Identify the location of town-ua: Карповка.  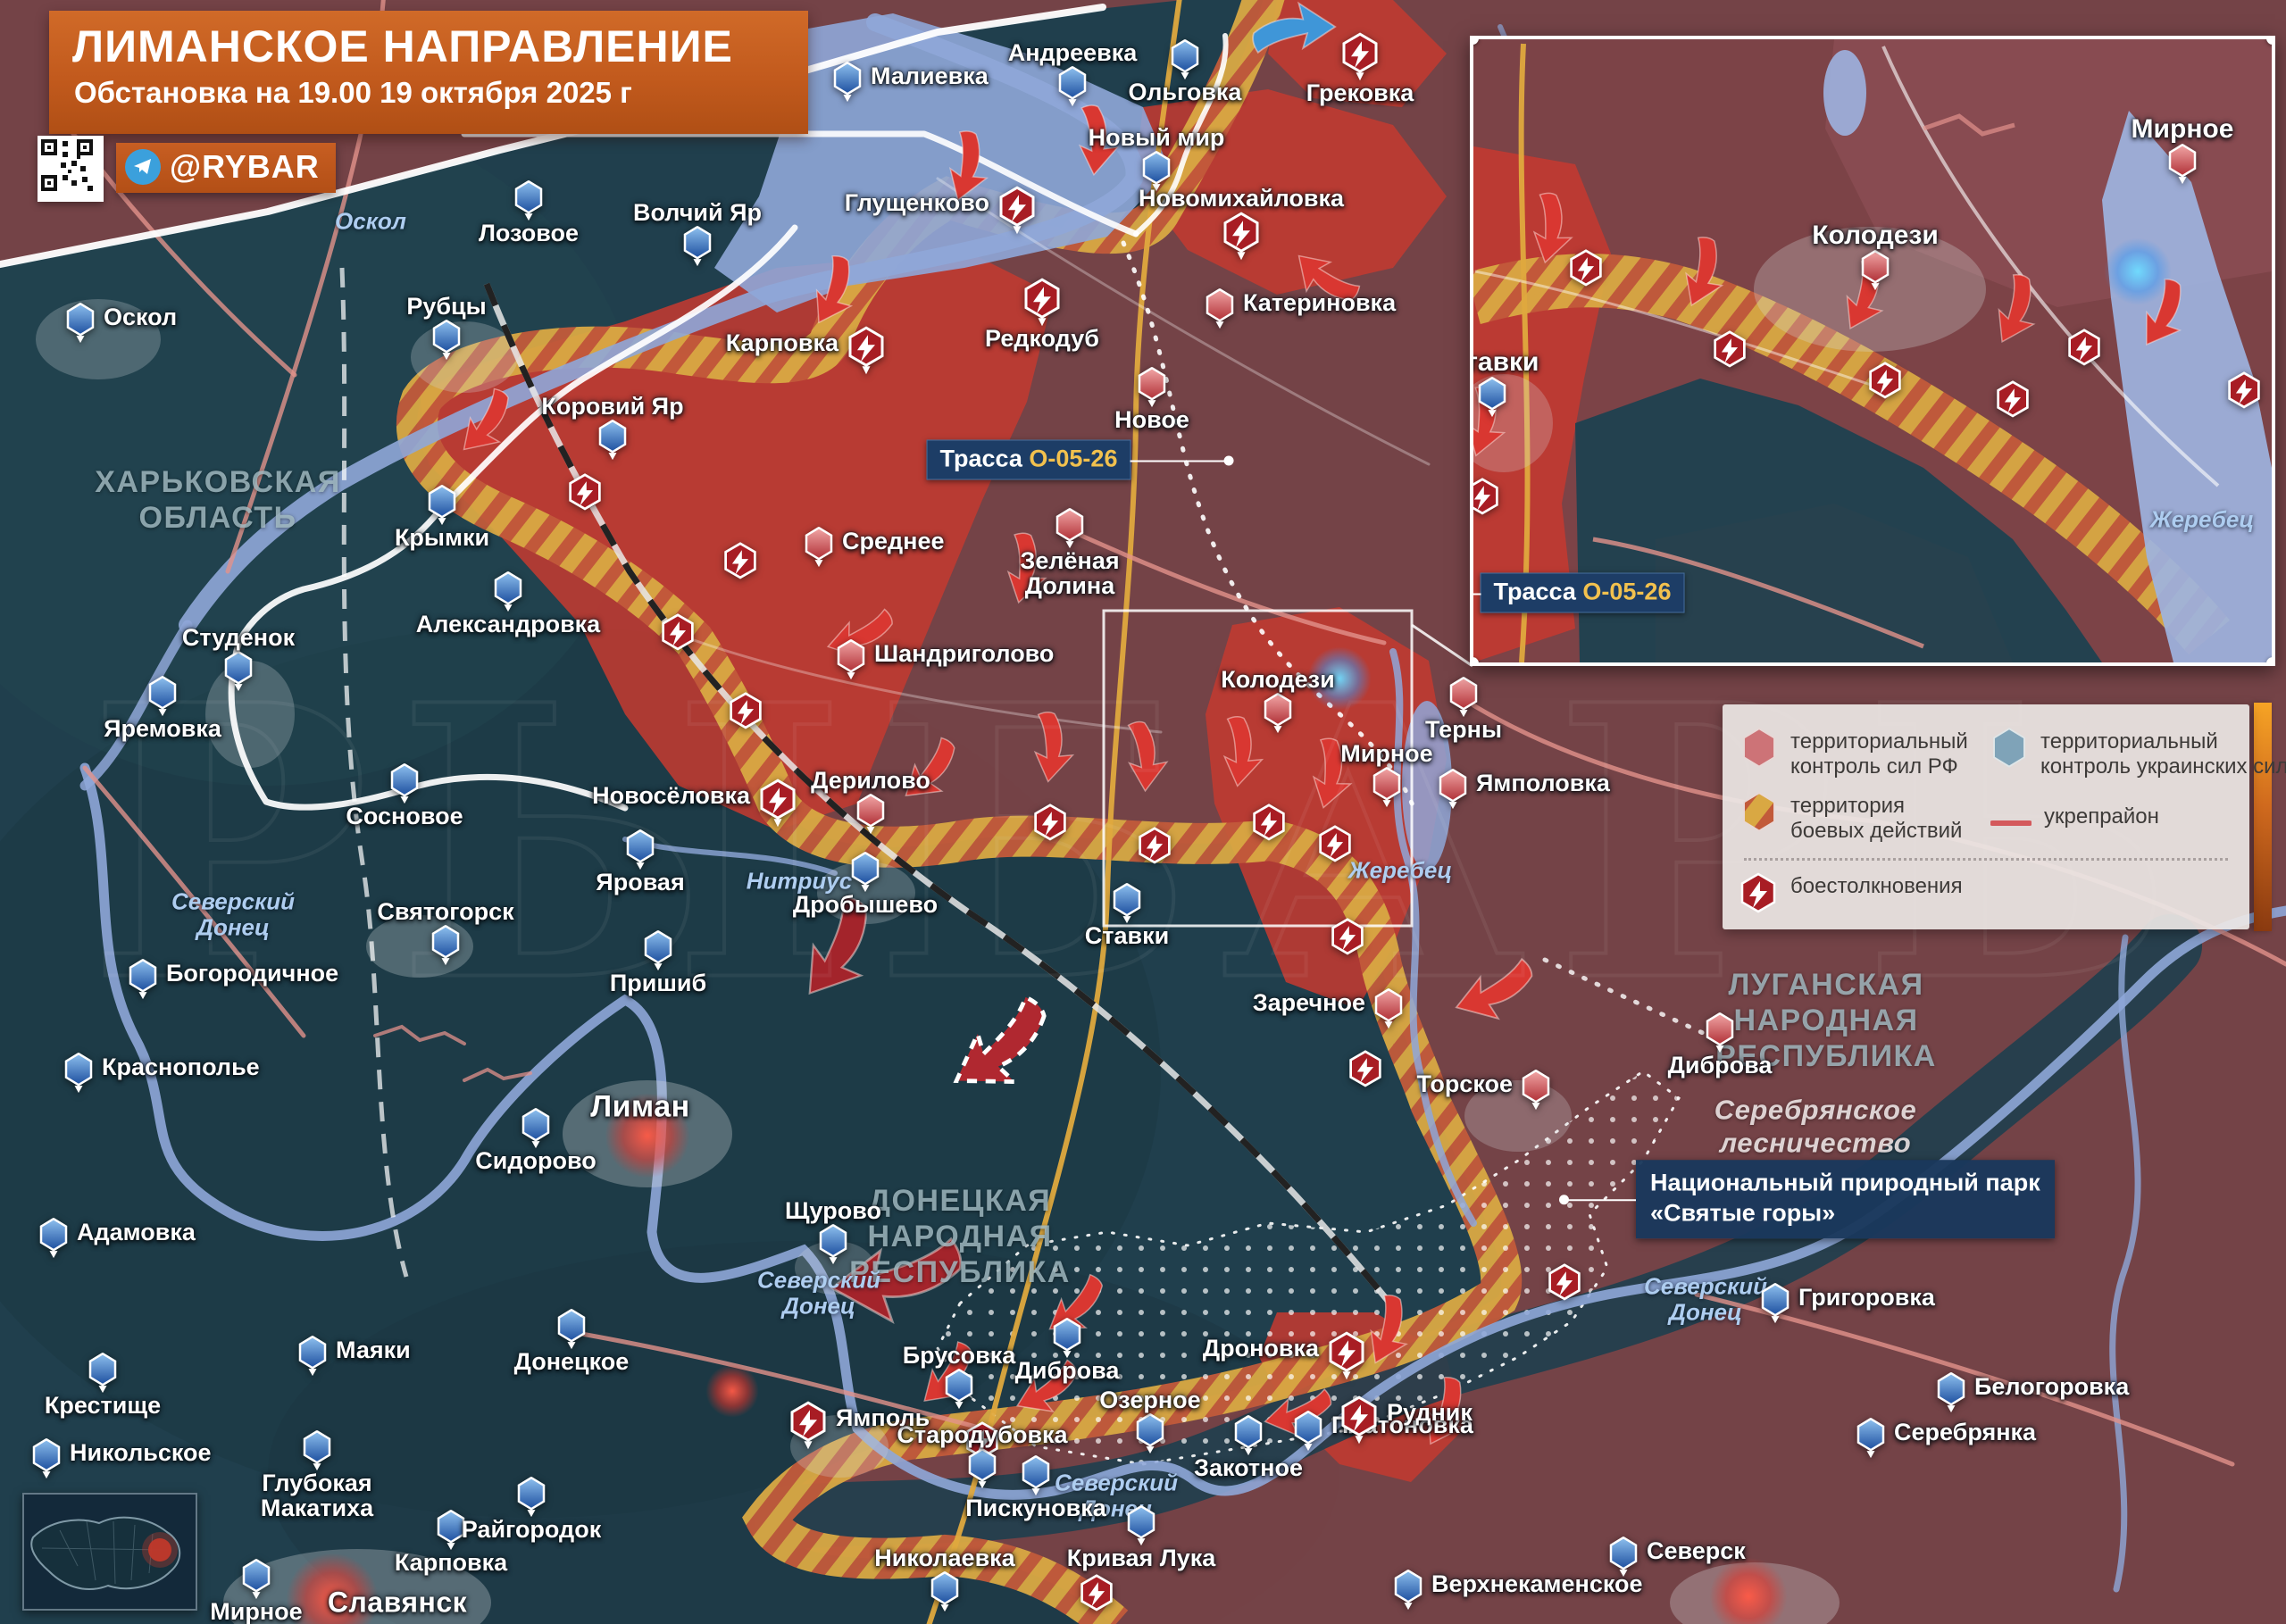
(451, 1542).